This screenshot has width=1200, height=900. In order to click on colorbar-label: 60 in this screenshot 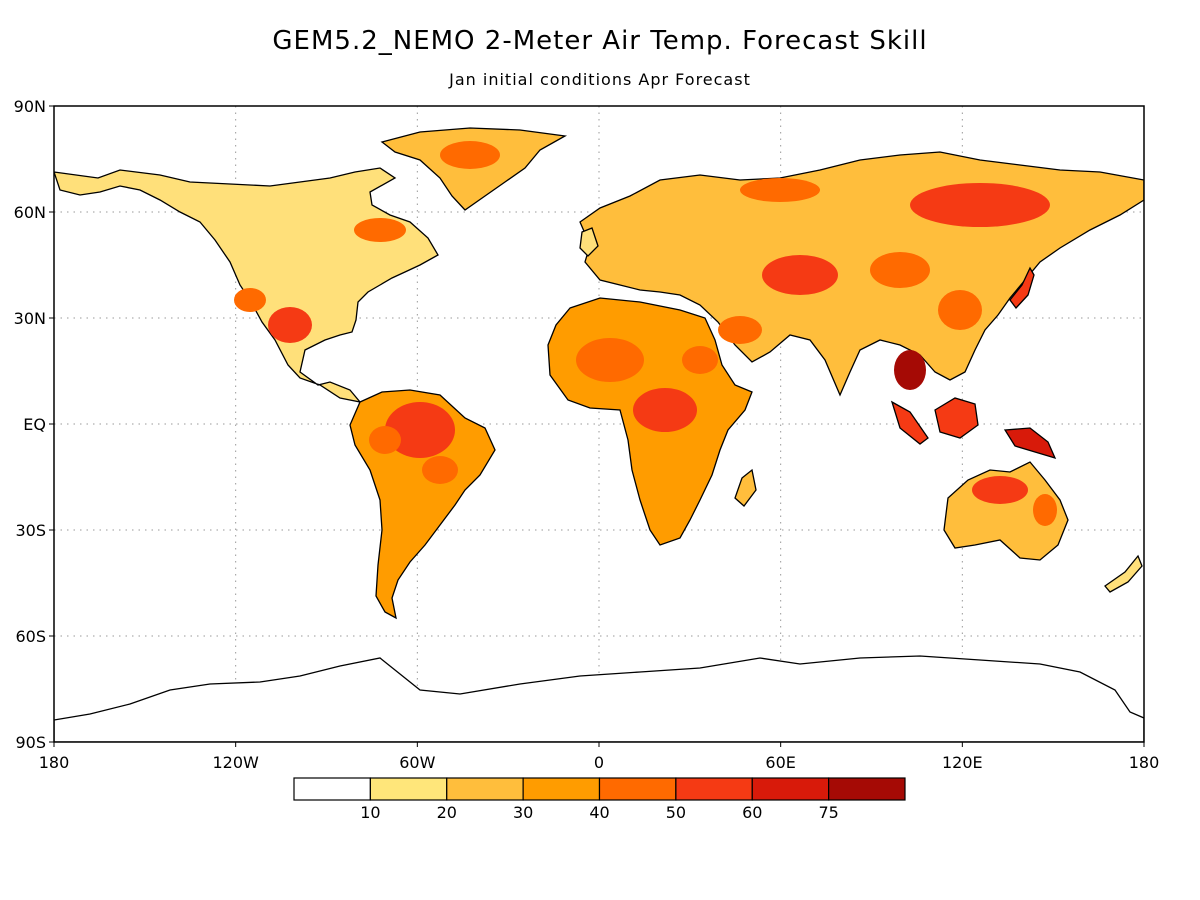, I will do `click(752, 812)`.